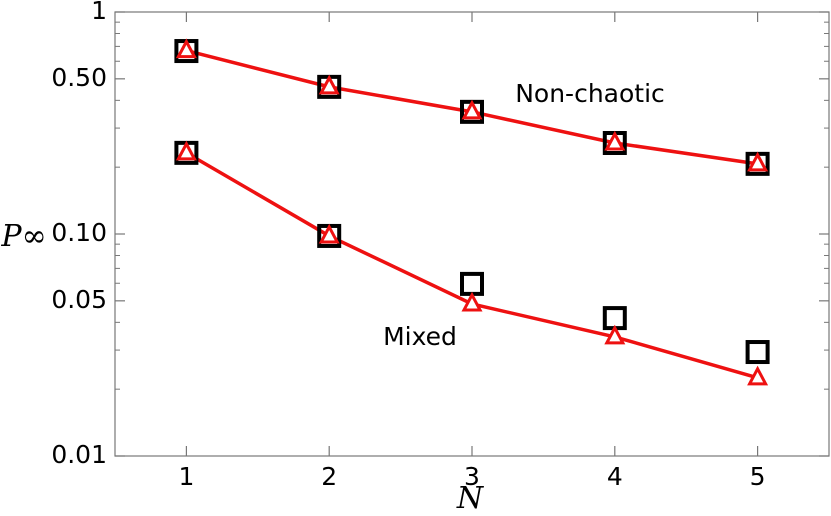 The width and height of the screenshot is (831, 516). I want to click on y-tick-label: 0.05, so click(79, 299).